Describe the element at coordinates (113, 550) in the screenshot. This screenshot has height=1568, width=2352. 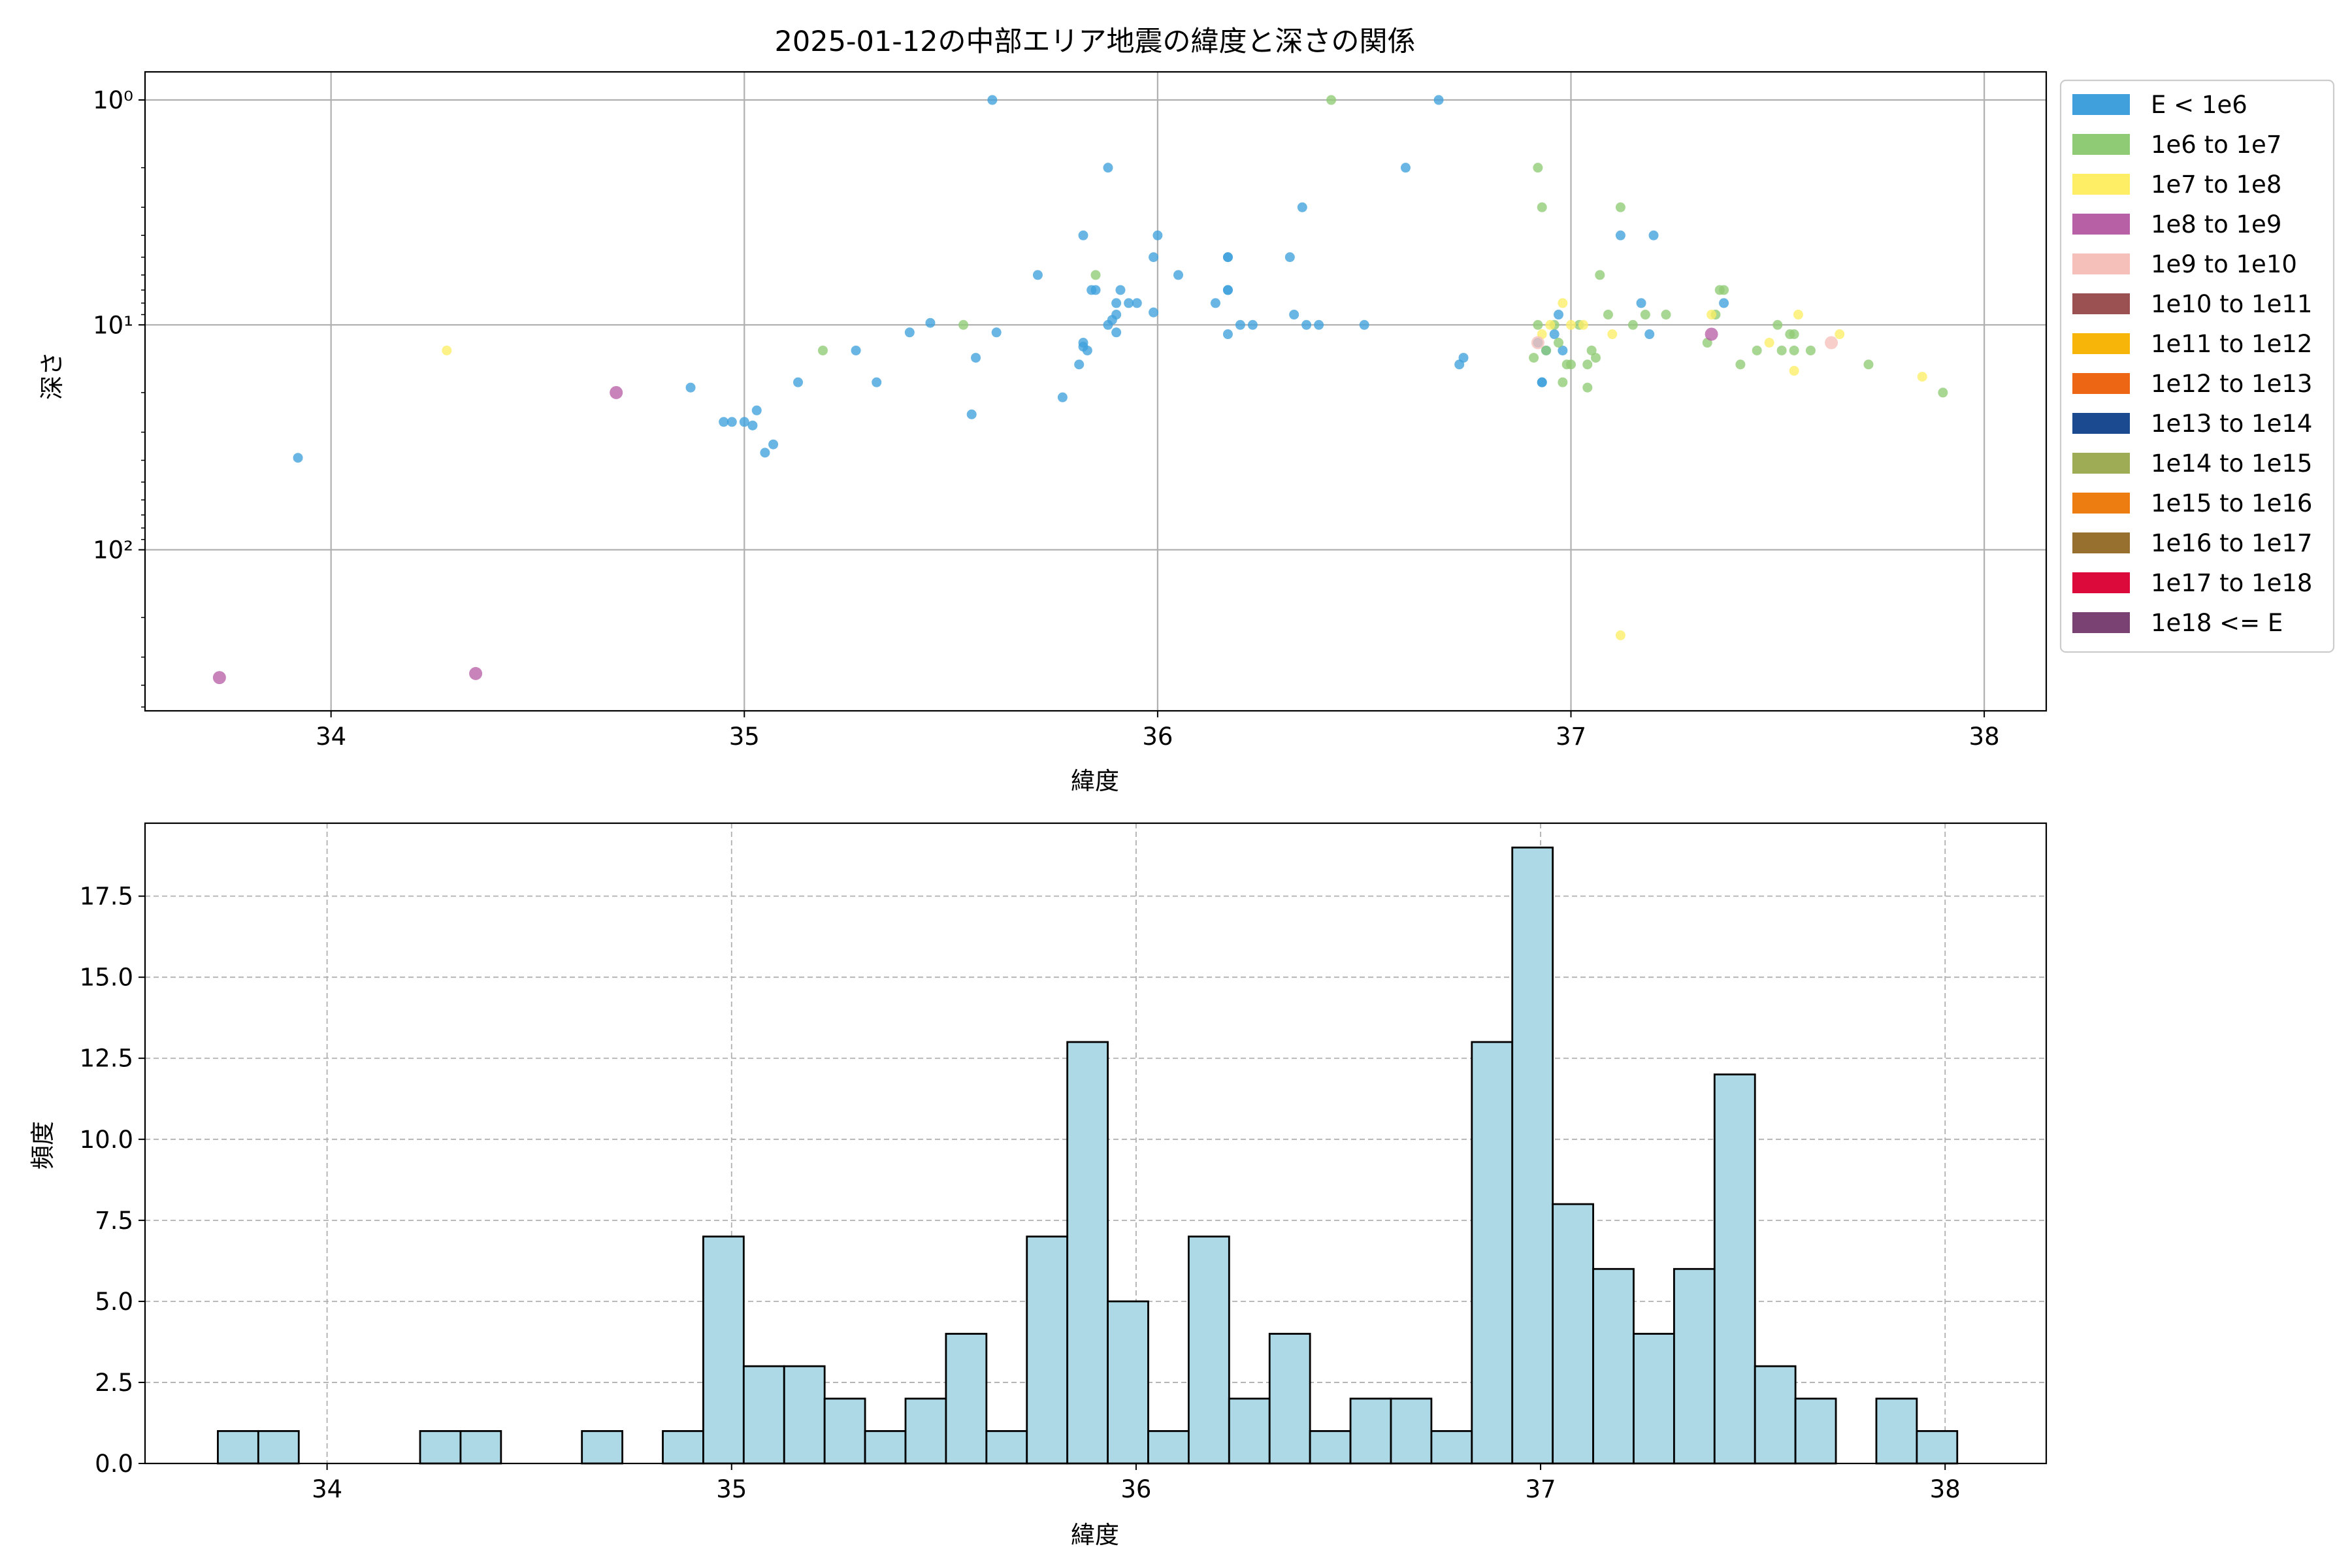
I see `scatter-y-tick-label: 10²` at that location.